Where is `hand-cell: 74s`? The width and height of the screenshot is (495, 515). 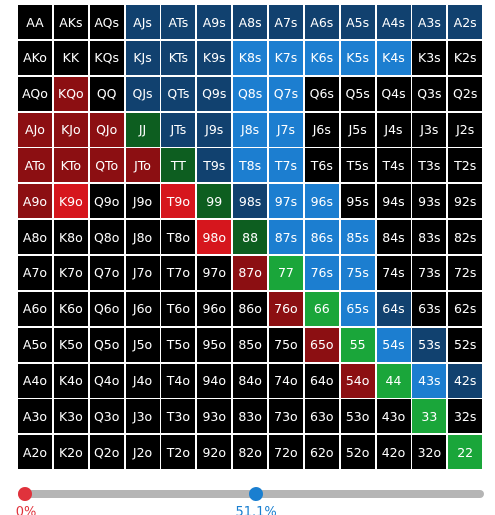
hand-cell: 74s is located at coordinates (393, 272).